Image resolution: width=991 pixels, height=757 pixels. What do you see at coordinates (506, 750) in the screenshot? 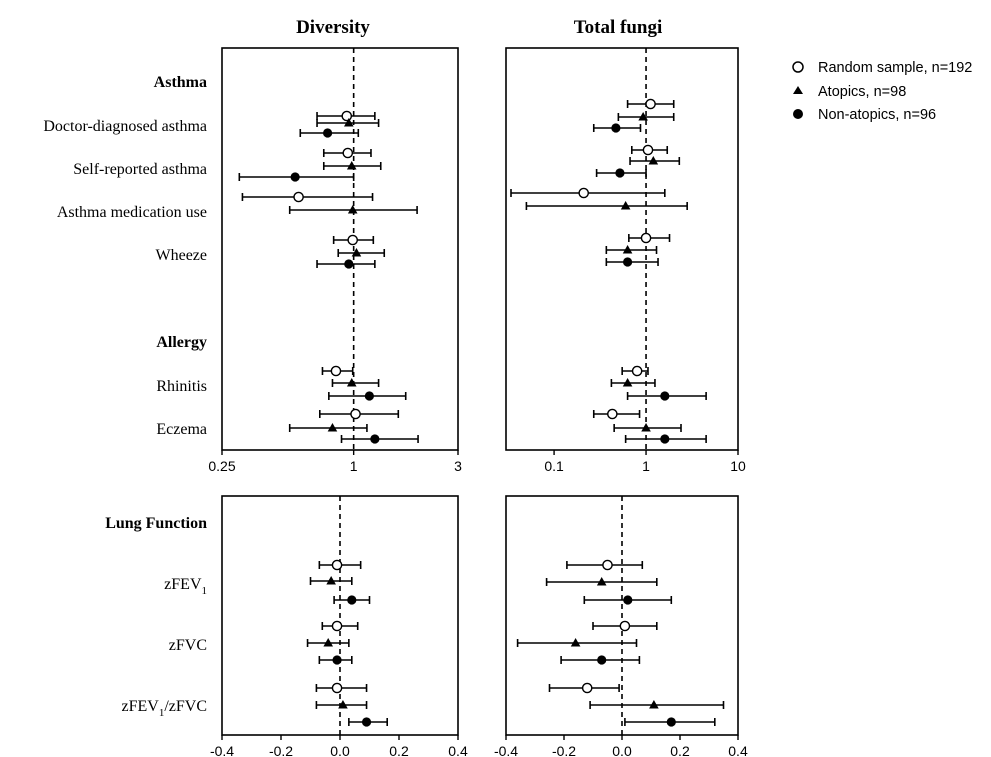
I see `x-tick-label: -0.4` at bounding box center [506, 750].